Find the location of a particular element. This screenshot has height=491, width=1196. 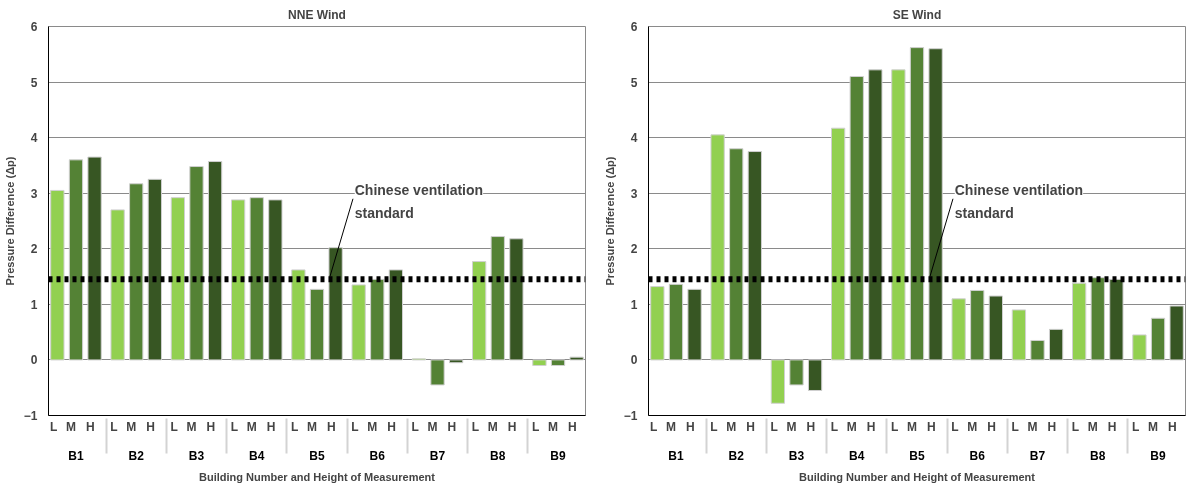

y-tick-label: 0 is located at coordinates (634, 360).